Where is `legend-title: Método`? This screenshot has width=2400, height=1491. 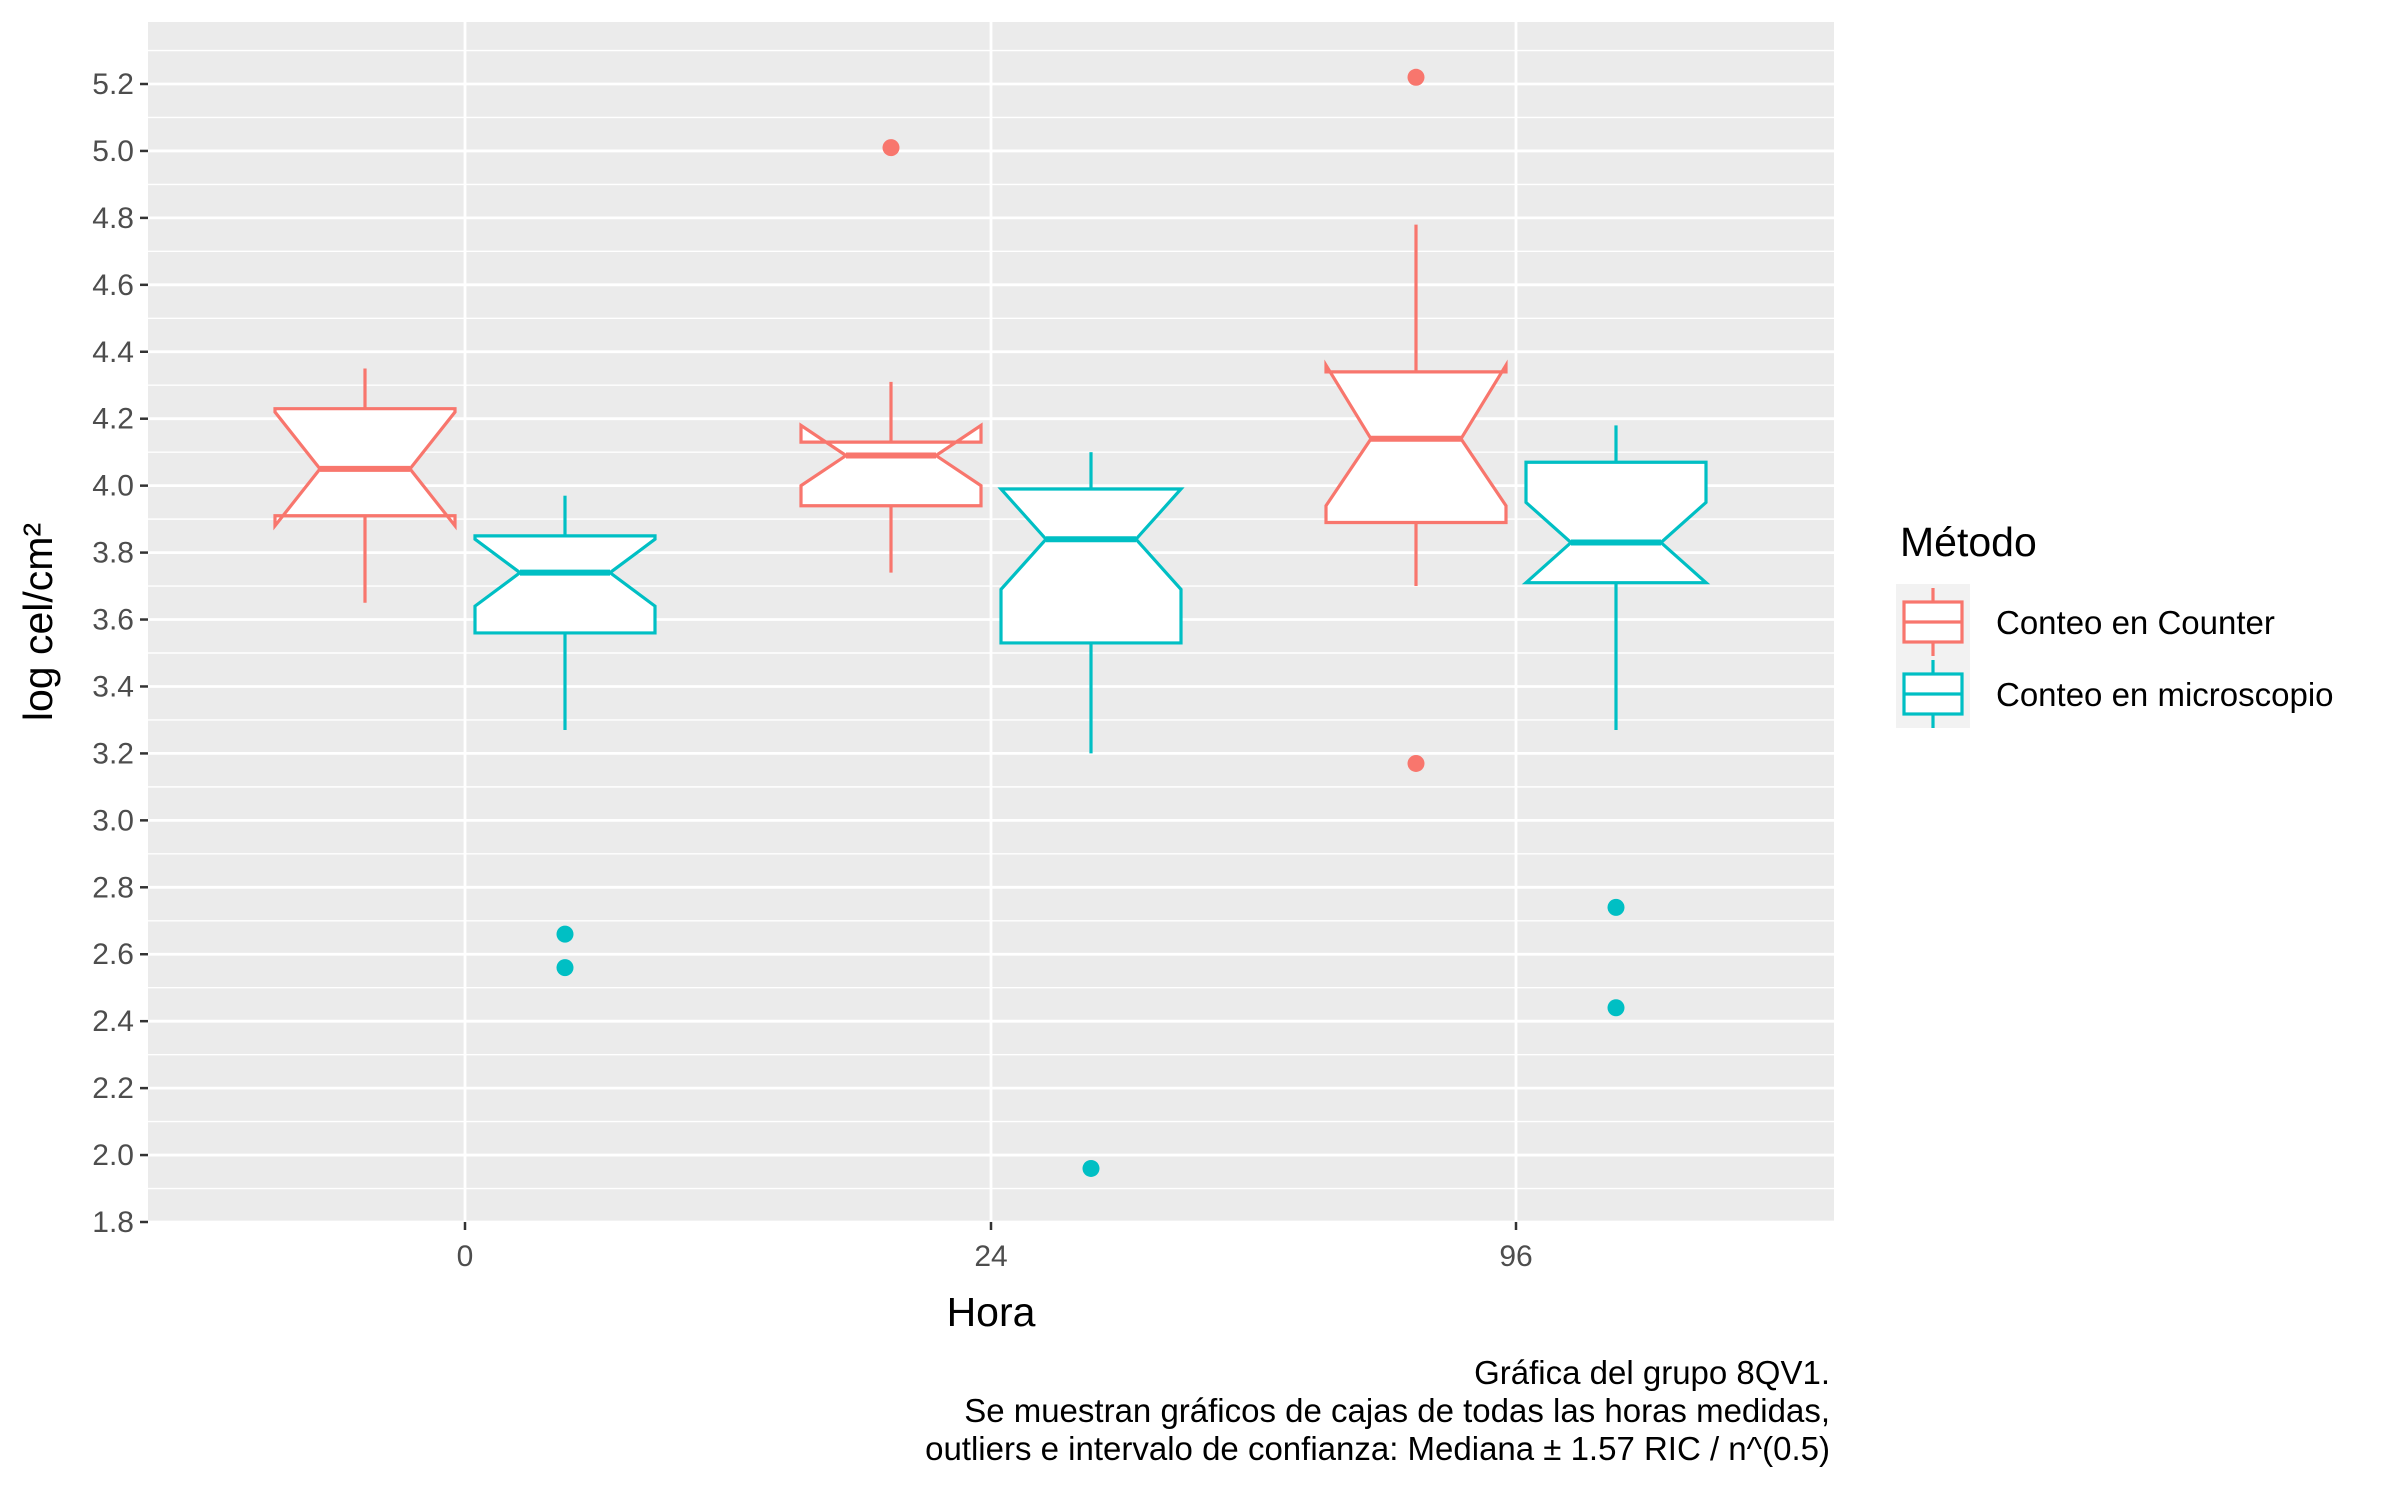
legend-title: Método is located at coordinates (1968, 542).